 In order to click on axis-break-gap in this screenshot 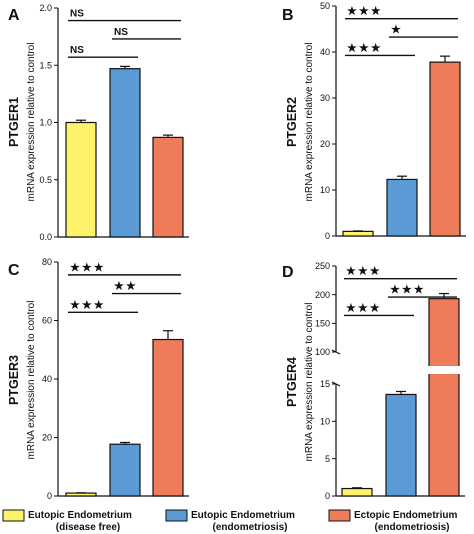, I will do `click(444, 370)`.